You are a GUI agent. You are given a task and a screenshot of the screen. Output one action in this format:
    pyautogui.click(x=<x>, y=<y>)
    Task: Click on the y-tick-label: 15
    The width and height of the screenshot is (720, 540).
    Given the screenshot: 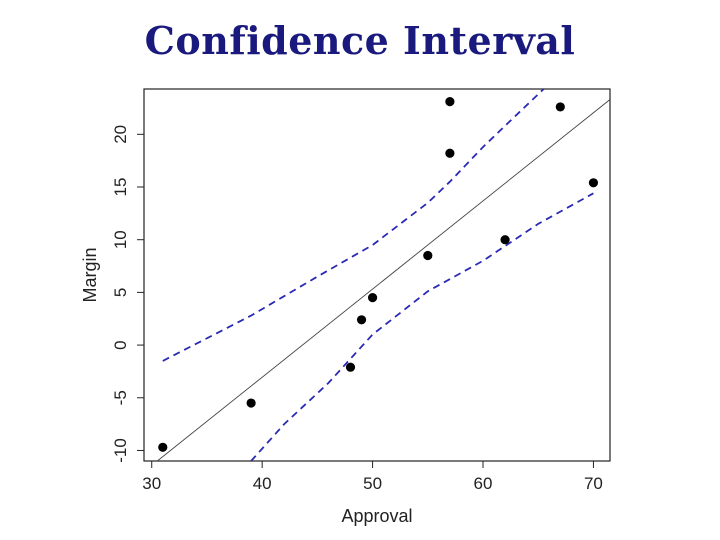 What is the action you would take?
    pyautogui.click(x=120, y=187)
    